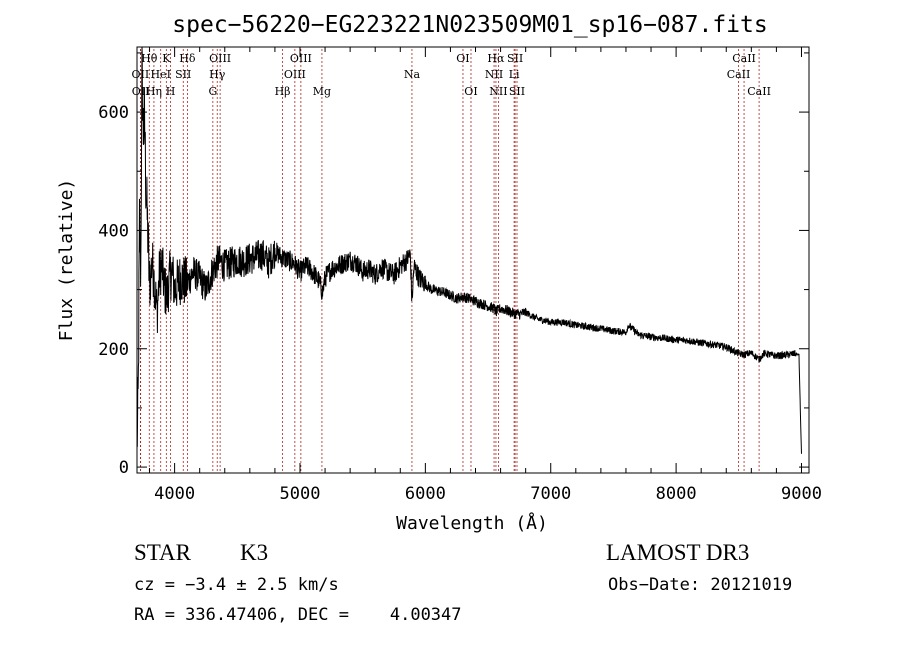 The image size is (900, 649). Describe the element at coordinates (412, 74) in the screenshot. I see `spectral-line-label: Na` at that location.